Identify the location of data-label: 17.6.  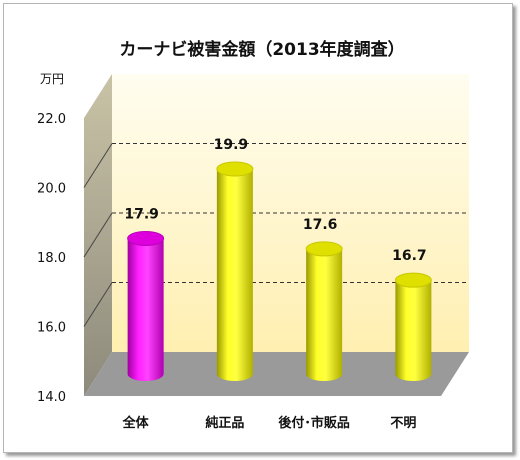
(320, 225).